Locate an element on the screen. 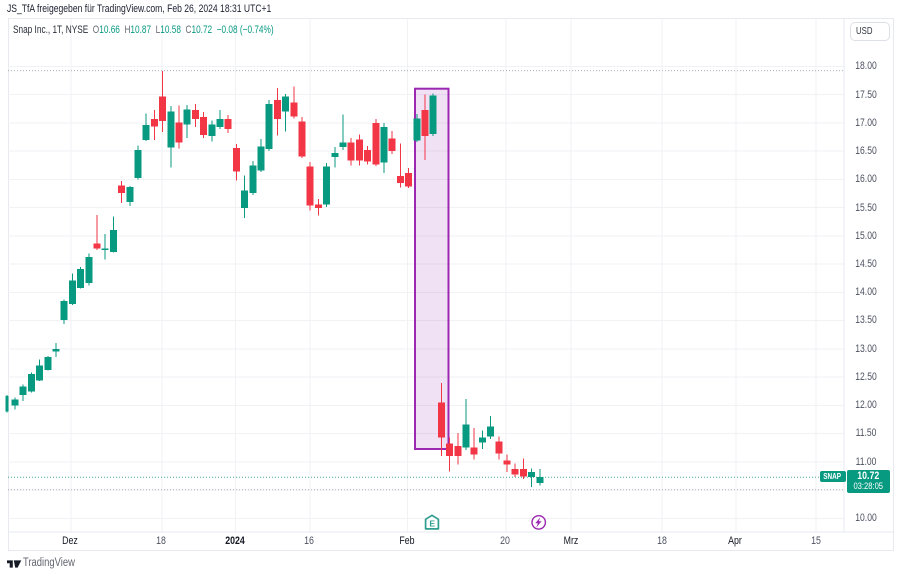  svg-text: E is located at coordinates (432, 524).